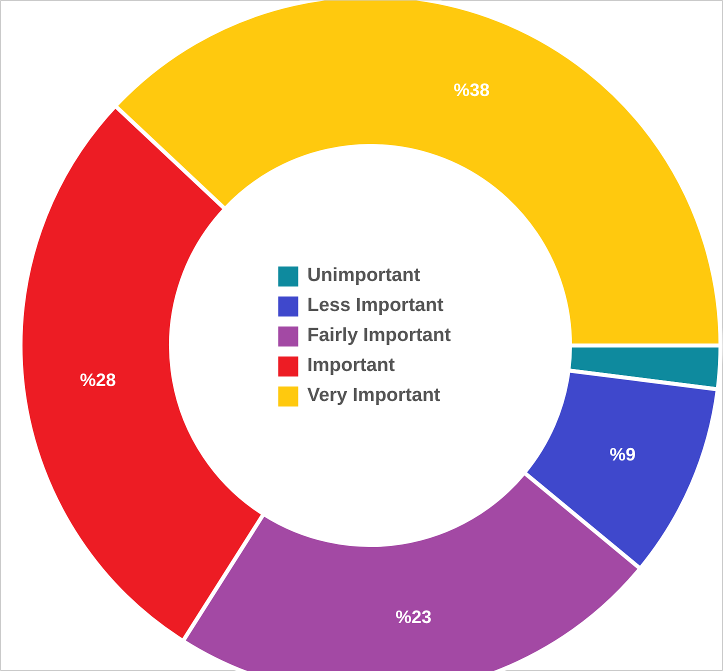 This screenshot has height=671, width=723. Describe the element at coordinates (375, 306) in the screenshot. I see `legend-label: Less Important` at that location.